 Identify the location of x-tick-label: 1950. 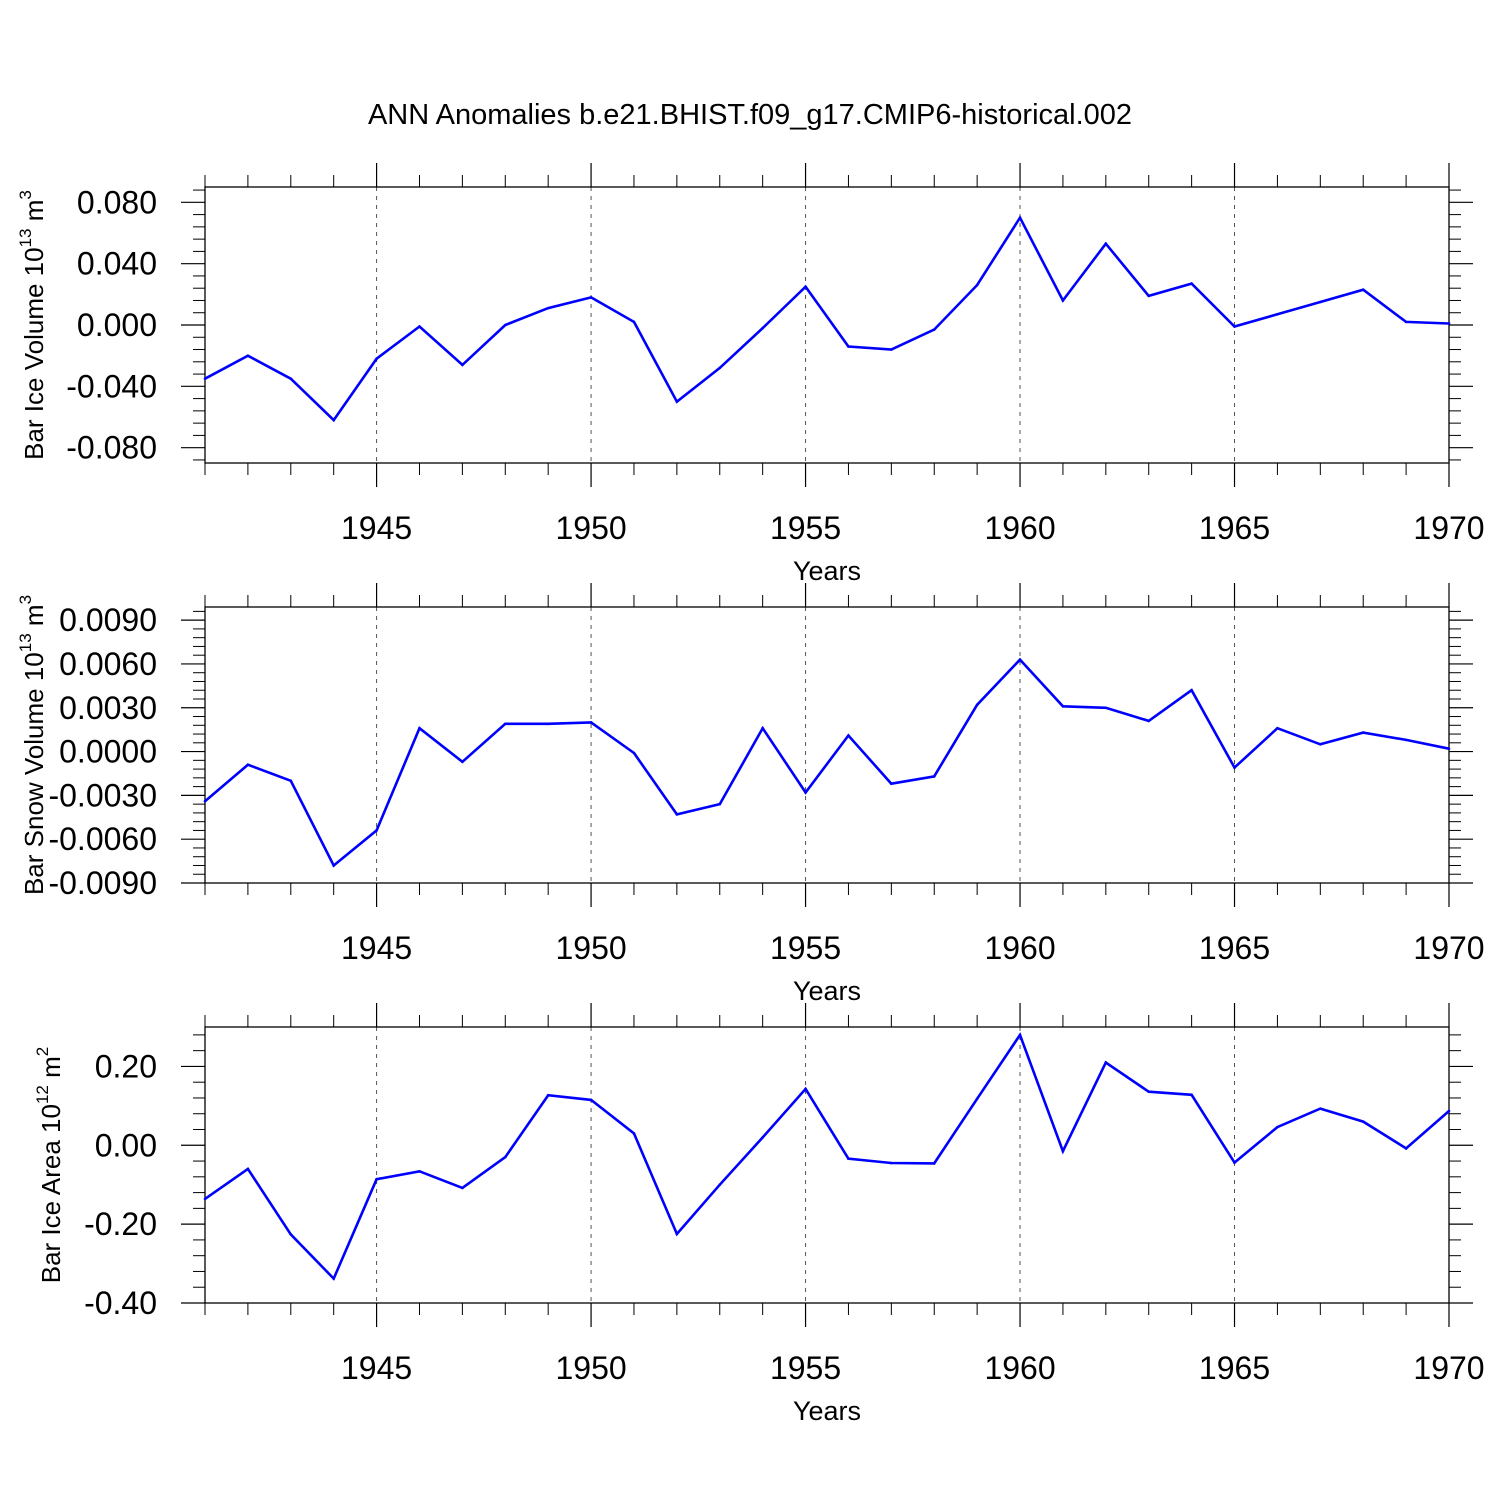
(590, 1368).